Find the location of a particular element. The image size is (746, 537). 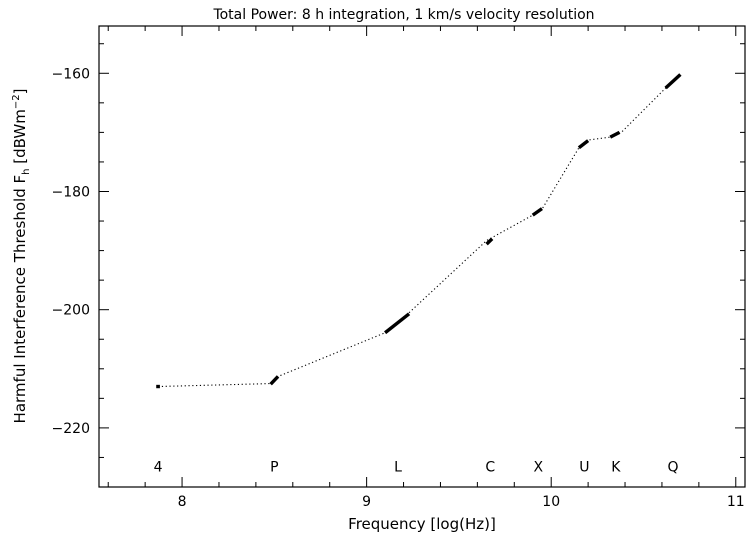

y-axis-label-main: Harmful Interference Threshold F is located at coordinates (20, 299).